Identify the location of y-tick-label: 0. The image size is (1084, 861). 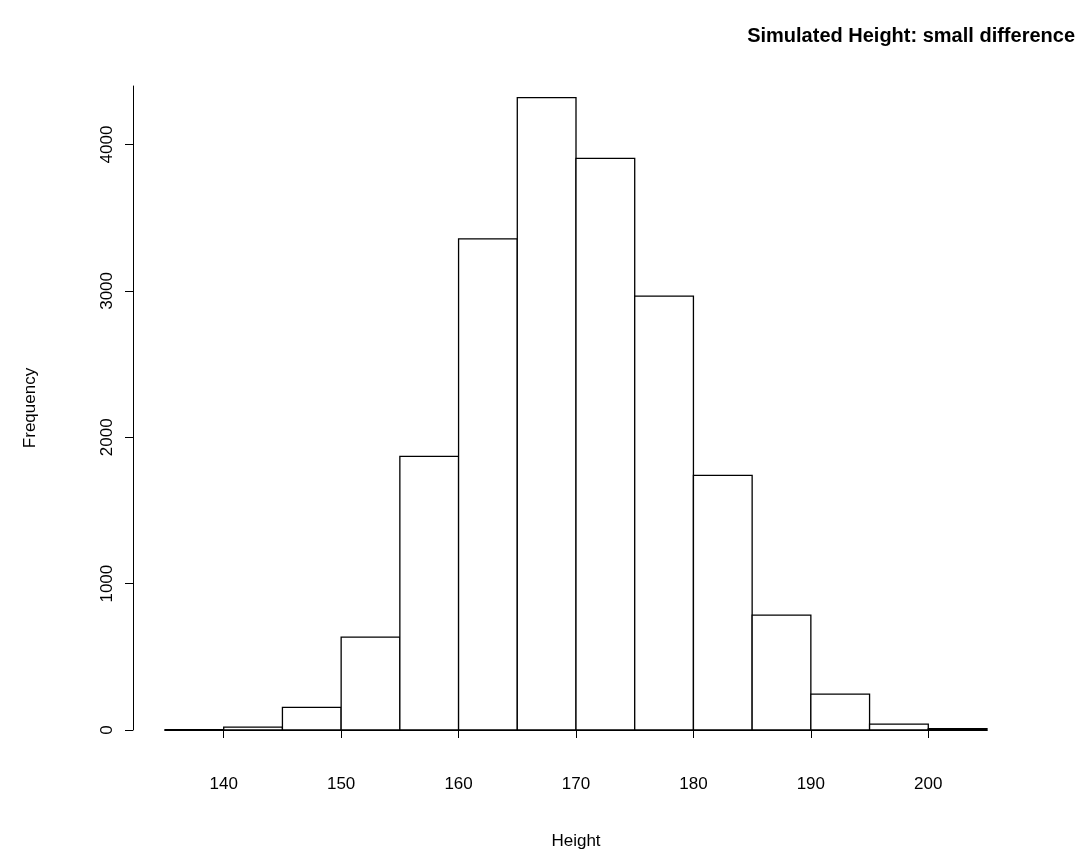
(106, 730).